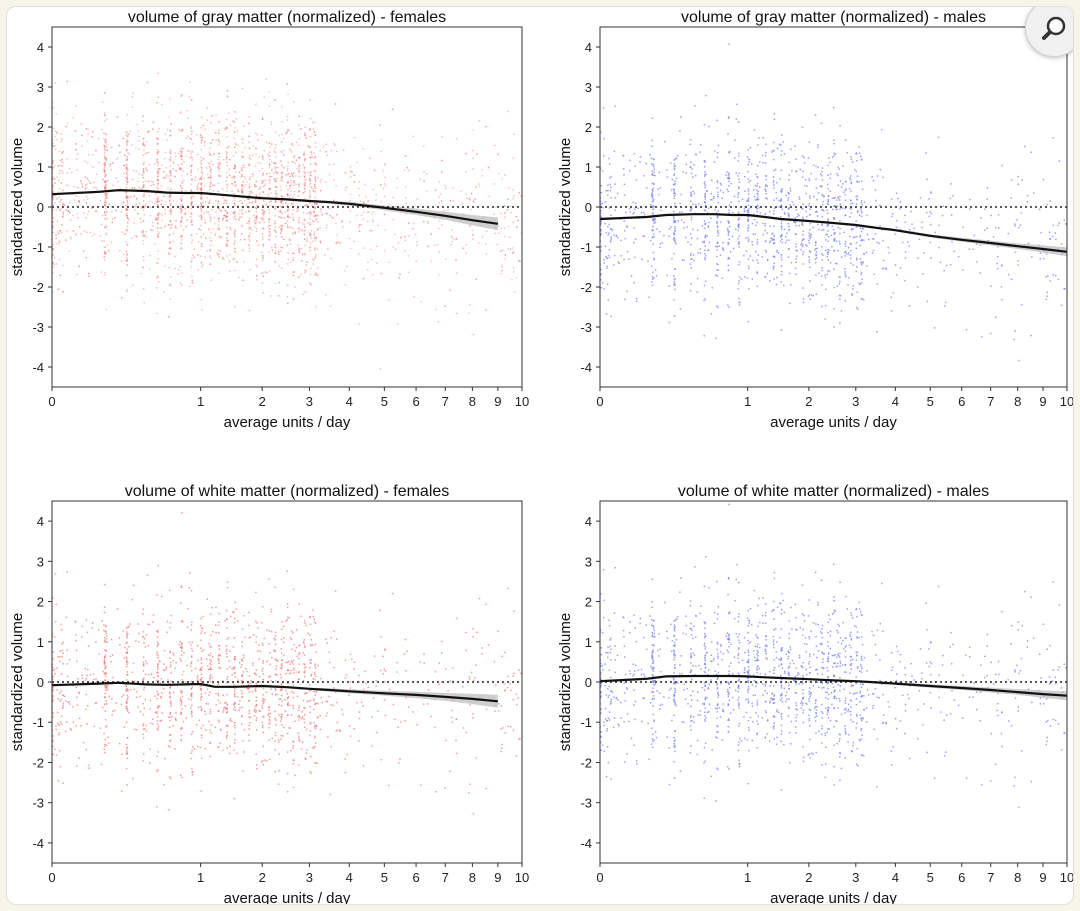  Describe the element at coordinates (38, 367) in the screenshot. I see `y-tick-label: -4` at that location.